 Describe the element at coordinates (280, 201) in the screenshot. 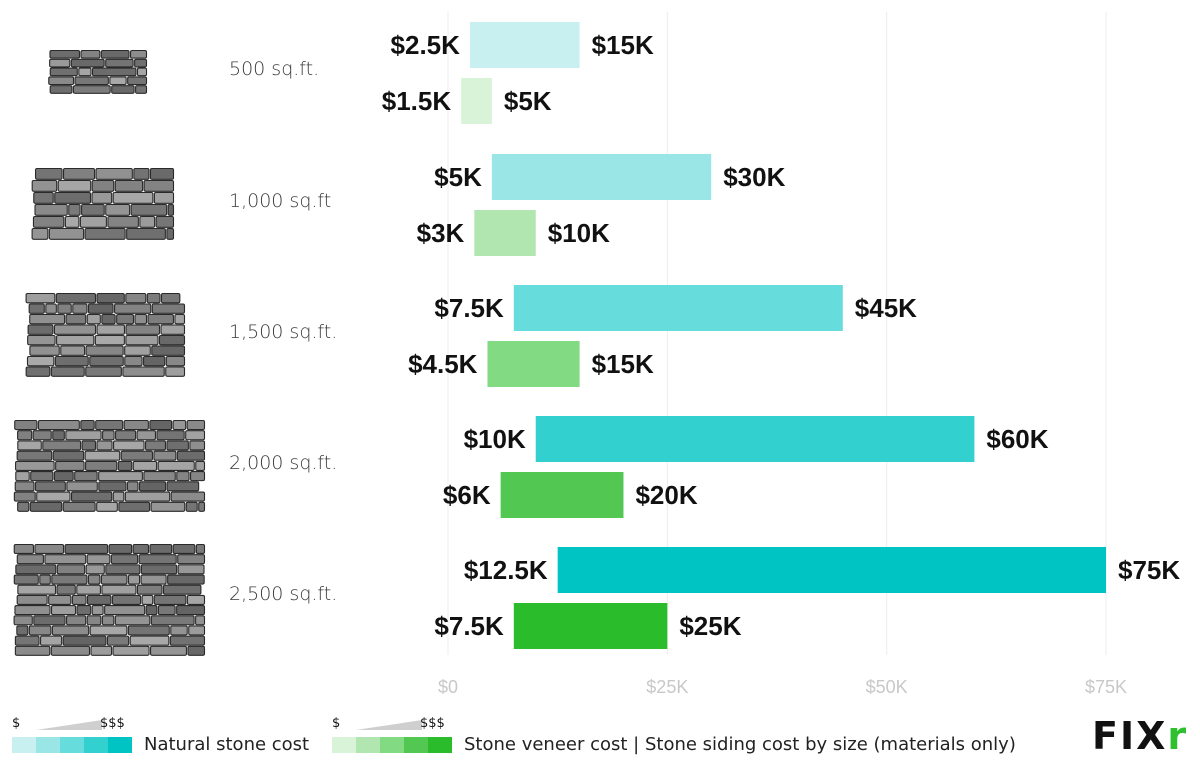

I see `category-label: 1,000 sq.ft` at that location.